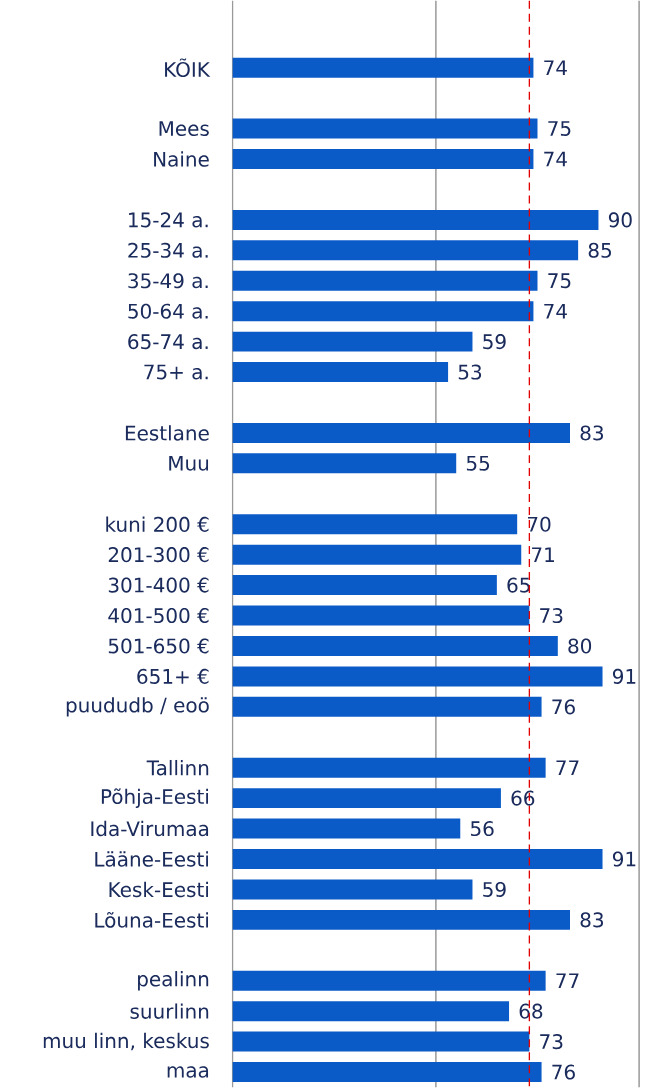 The height and width of the screenshot is (1088, 662). What do you see at coordinates (173, 981) in the screenshot?
I see `y-tick-label: pealinn` at bounding box center [173, 981].